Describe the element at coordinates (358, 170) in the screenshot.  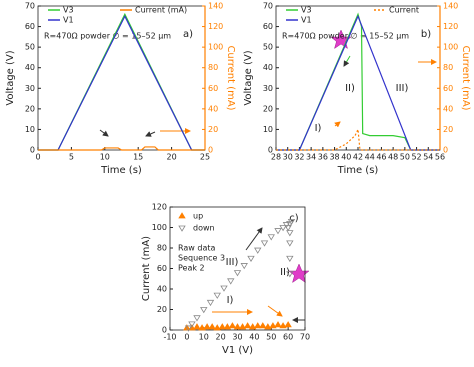
I see `x-axis-label: Time (s)` at that location.